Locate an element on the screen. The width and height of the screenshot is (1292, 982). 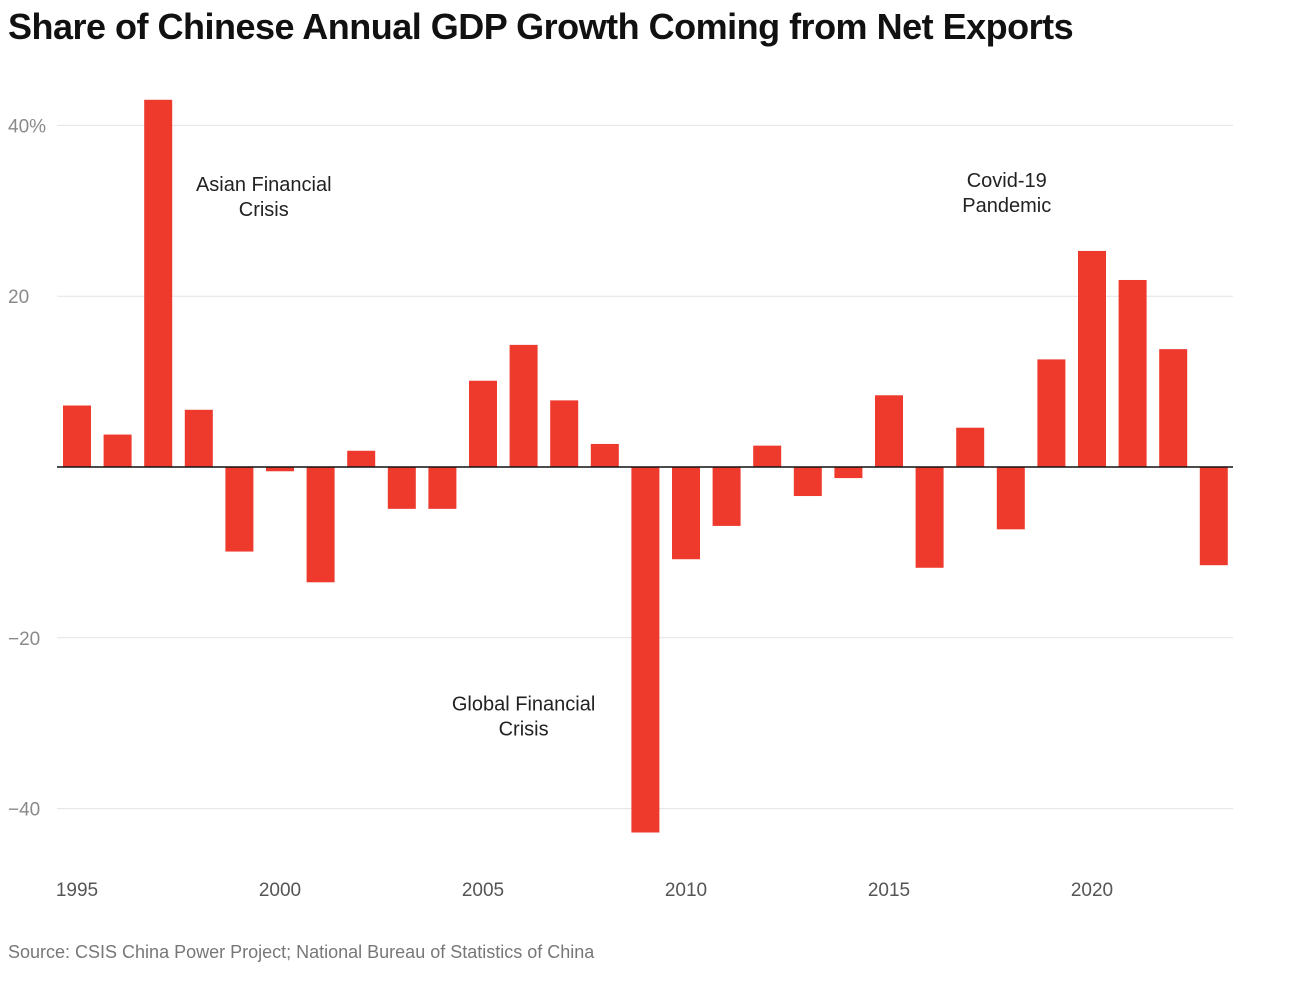
annotation: Asian Financial Crisis is located at coordinates (264, 197).